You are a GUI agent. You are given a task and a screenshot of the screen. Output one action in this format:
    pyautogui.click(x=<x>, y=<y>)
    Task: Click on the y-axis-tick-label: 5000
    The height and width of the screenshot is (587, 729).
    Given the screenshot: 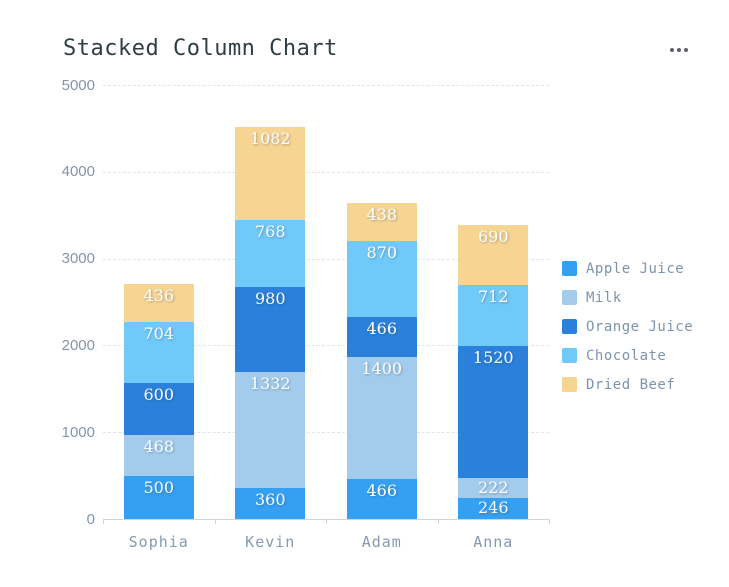 What is the action you would take?
    pyautogui.click(x=78, y=85)
    